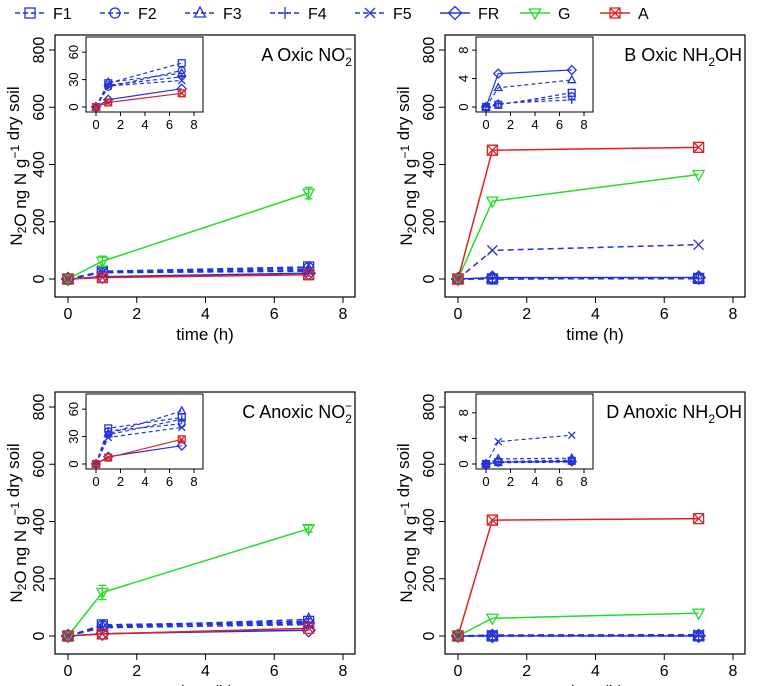 The height and width of the screenshot is (686, 765). Describe the element at coordinates (463, 78) in the screenshot. I see `inset-y-tick-label: 4` at that location.